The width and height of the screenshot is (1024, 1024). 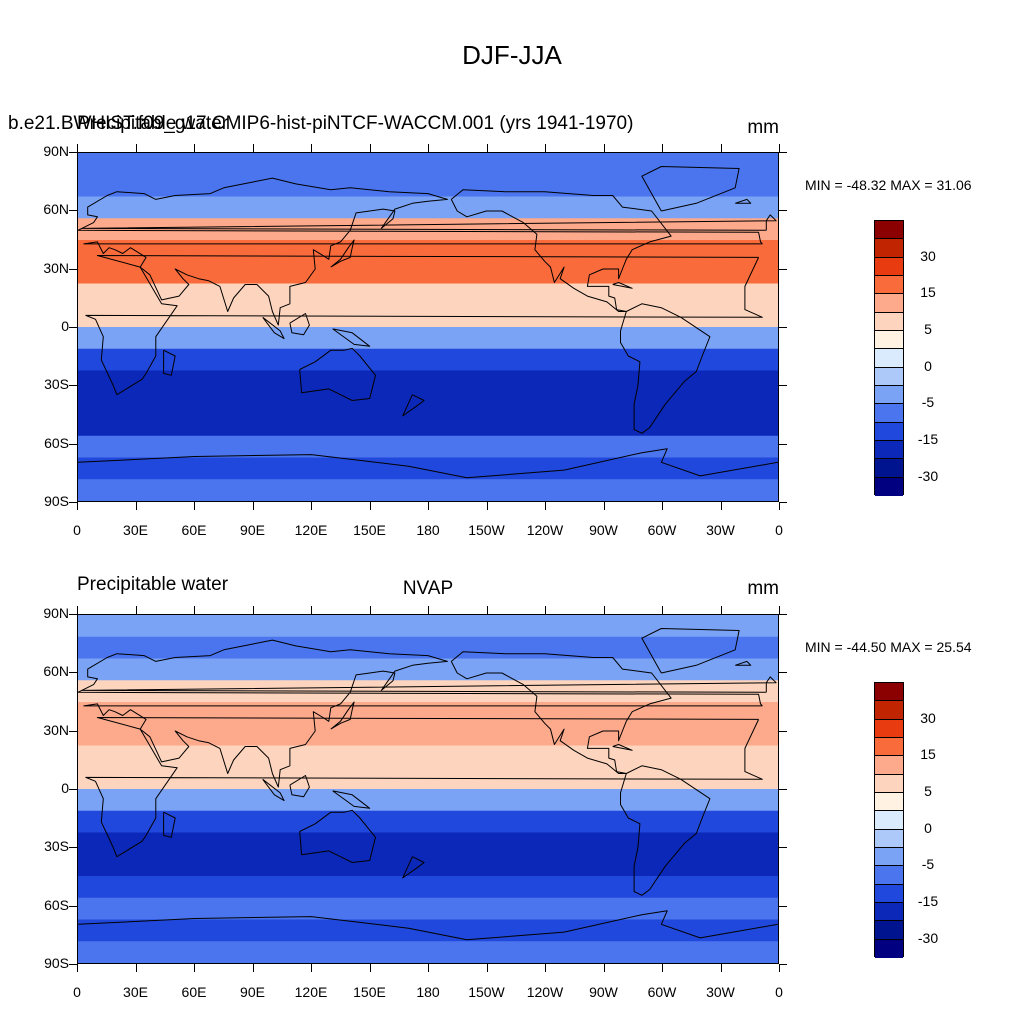 I want to click on x-tick-label: 60W, so click(x=662, y=530).